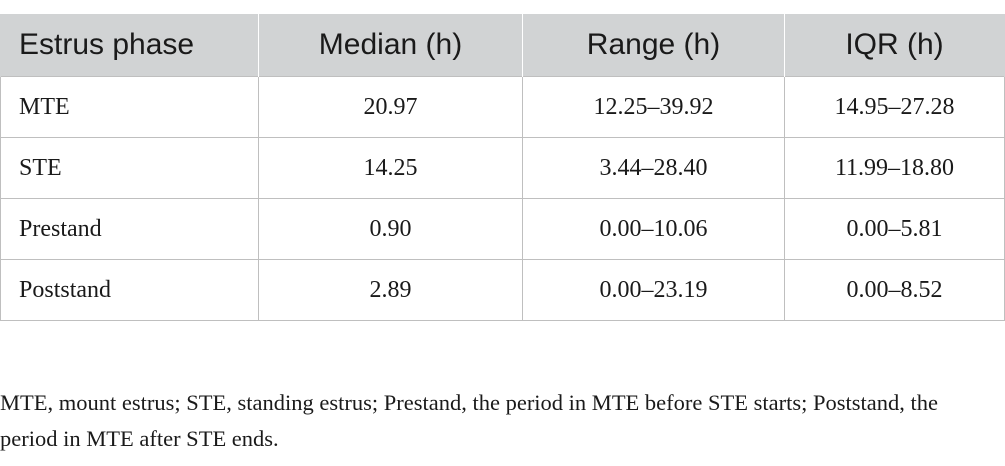 The width and height of the screenshot is (1005, 466). I want to click on table-row: Poststand 2.89 0.00–23.19 0.00–8.52, so click(502, 290).